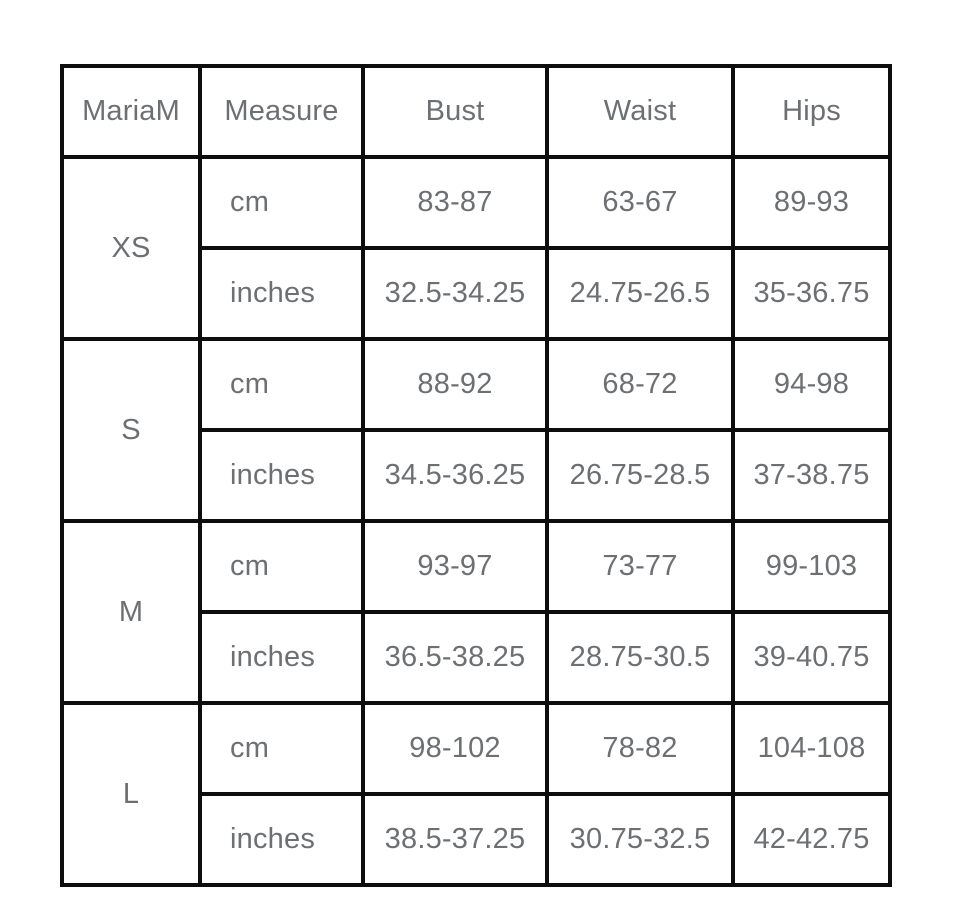  I want to click on value-cell-waist: 63-67, so click(640, 202).